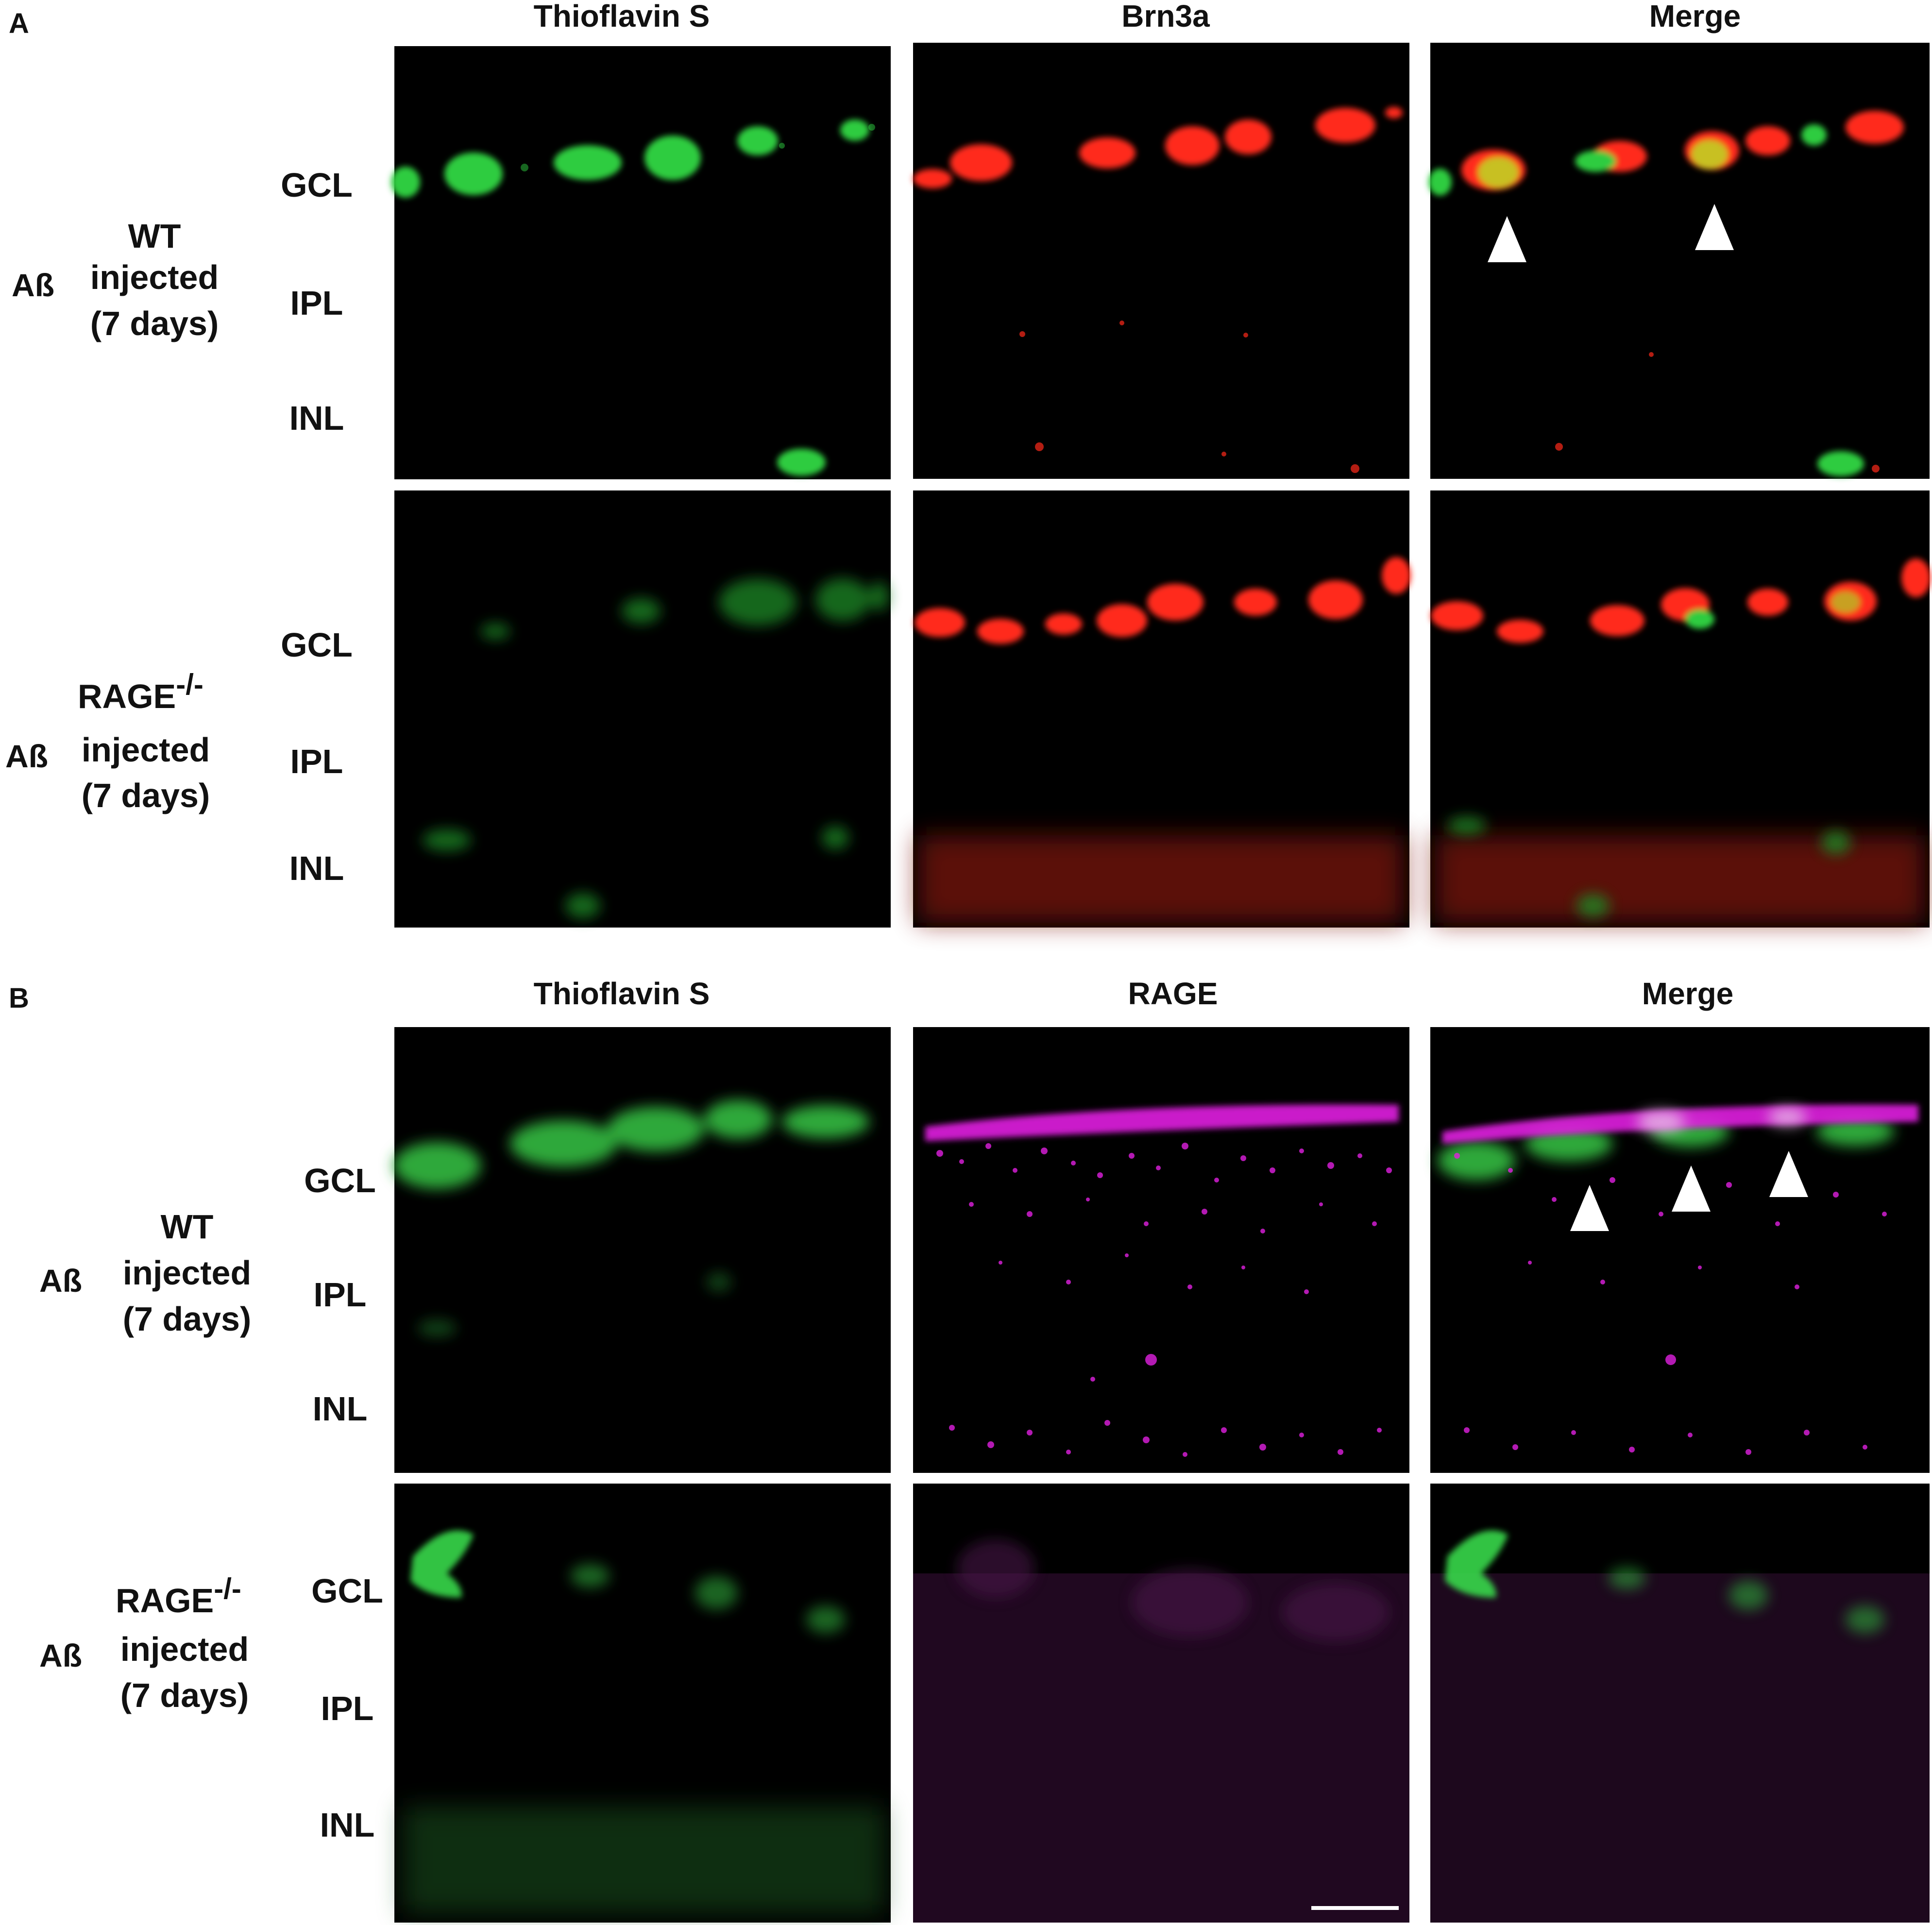 The image size is (1932, 1925). What do you see at coordinates (1680, 709) in the screenshot?
I see `micrograph-a-rage-merge` at bounding box center [1680, 709].